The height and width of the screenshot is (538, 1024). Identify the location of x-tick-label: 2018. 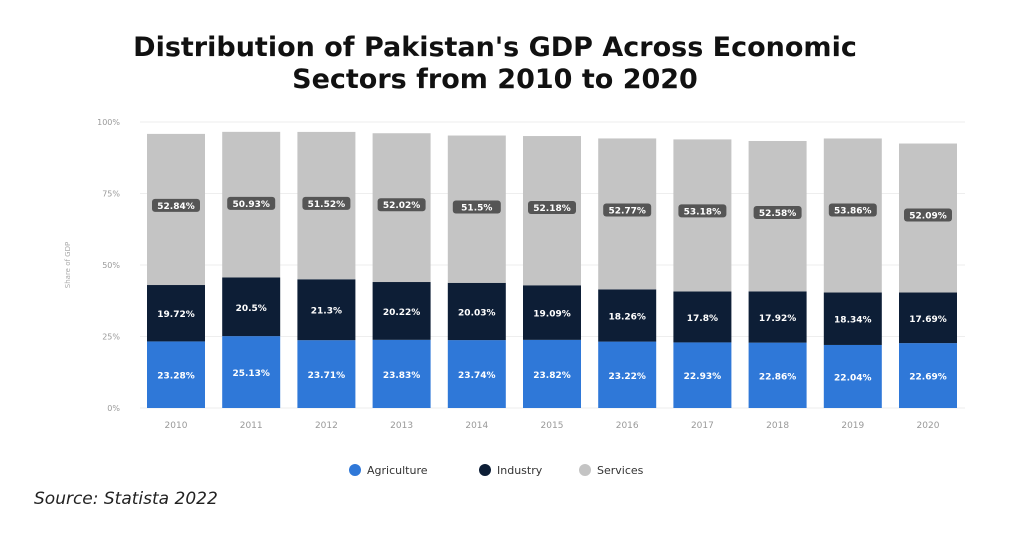
(777, 426).